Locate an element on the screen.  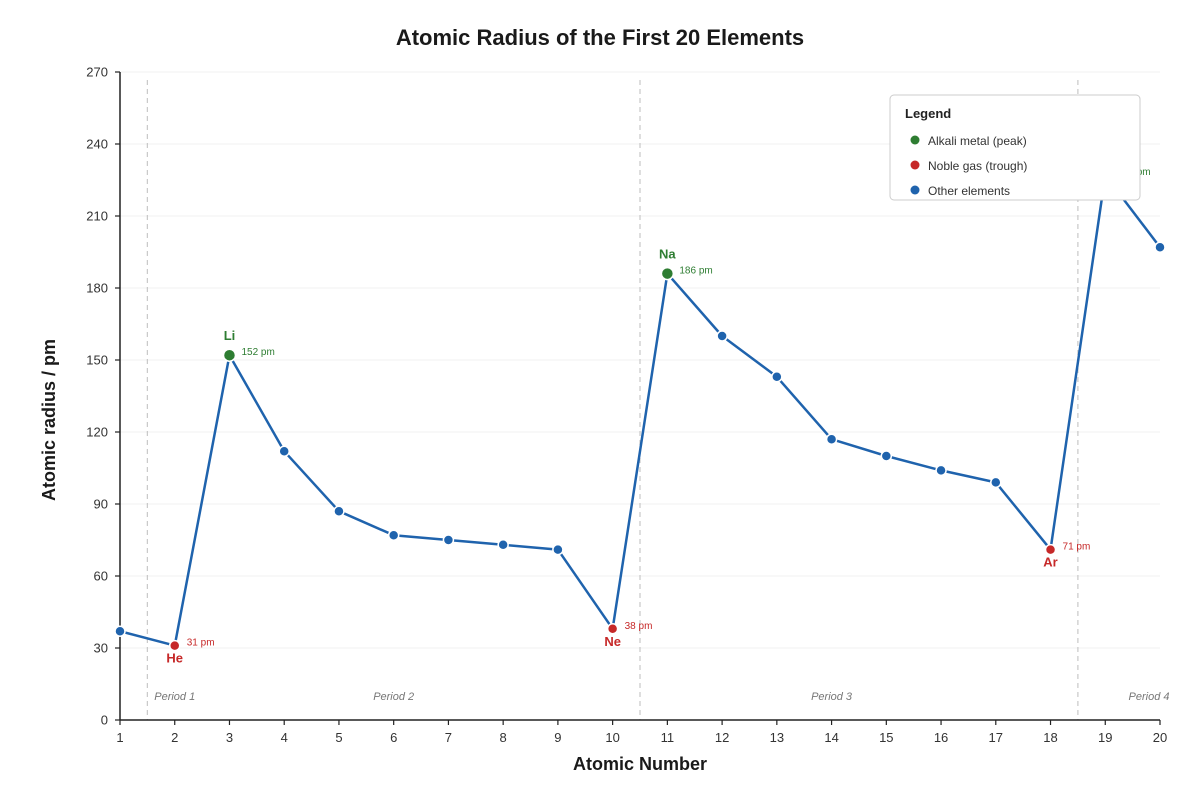
value-label: 152 pm is located at coordinates (257, 352).